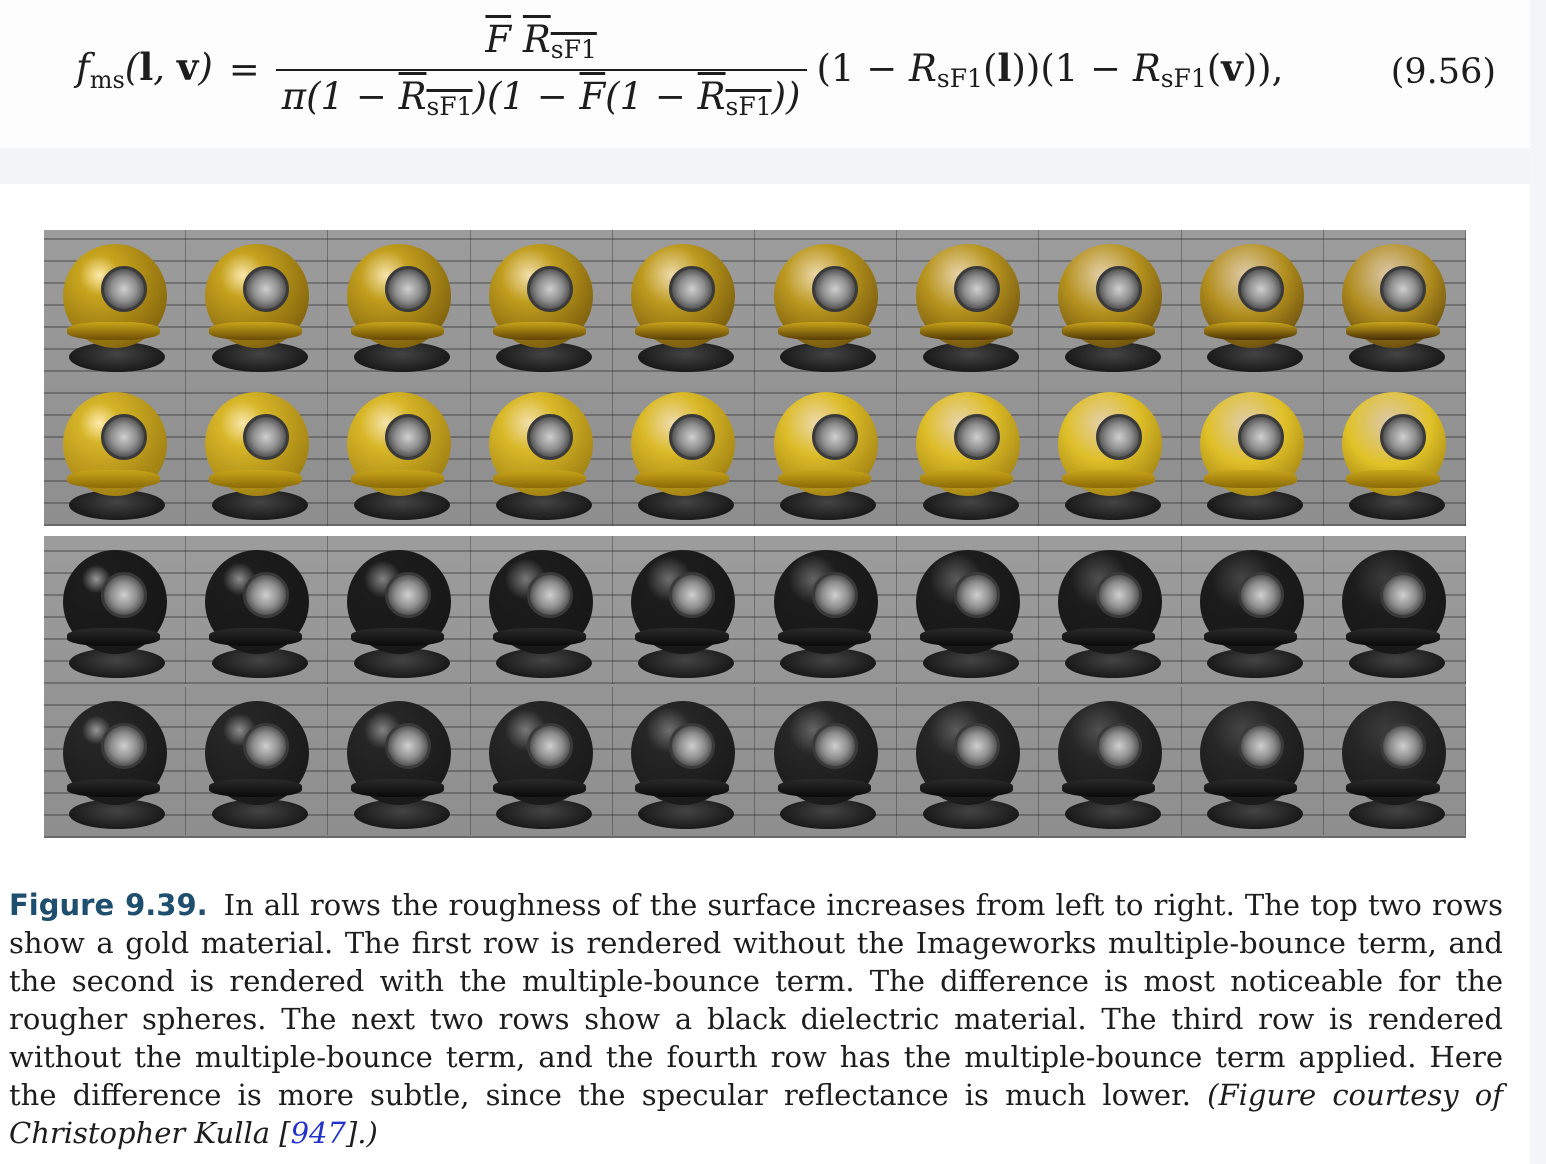 The image size is (1546, 1164). I want to click on caption-reference-link: 947, so click(318, 1133).